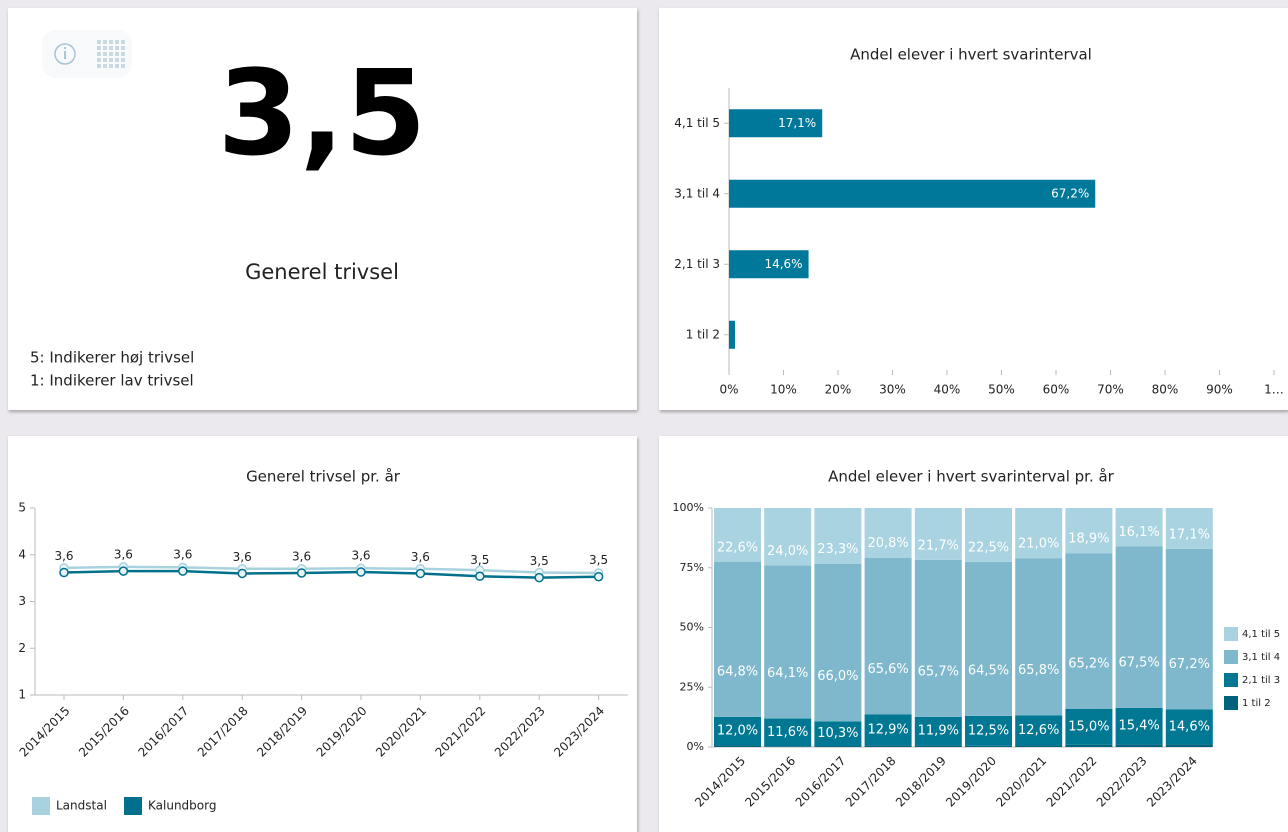 This screenshot has width=1288, height=832. What do you see at coordinates (1038, 670) in the screenshot?
I see `value-label: 65,8%` at bounding box center [1038, 670].